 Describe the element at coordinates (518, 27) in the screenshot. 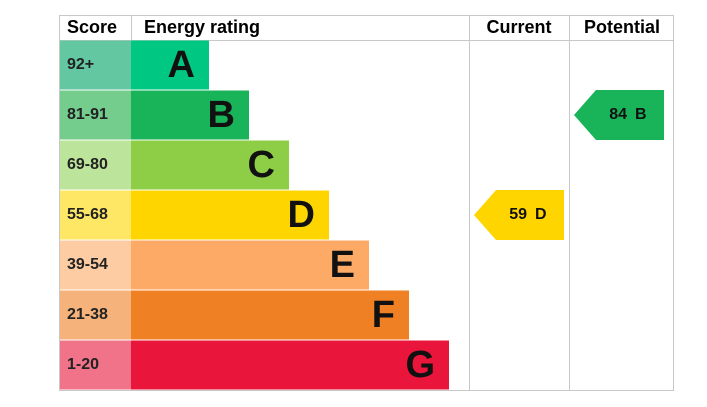

I see `header-current: Current` at that location.